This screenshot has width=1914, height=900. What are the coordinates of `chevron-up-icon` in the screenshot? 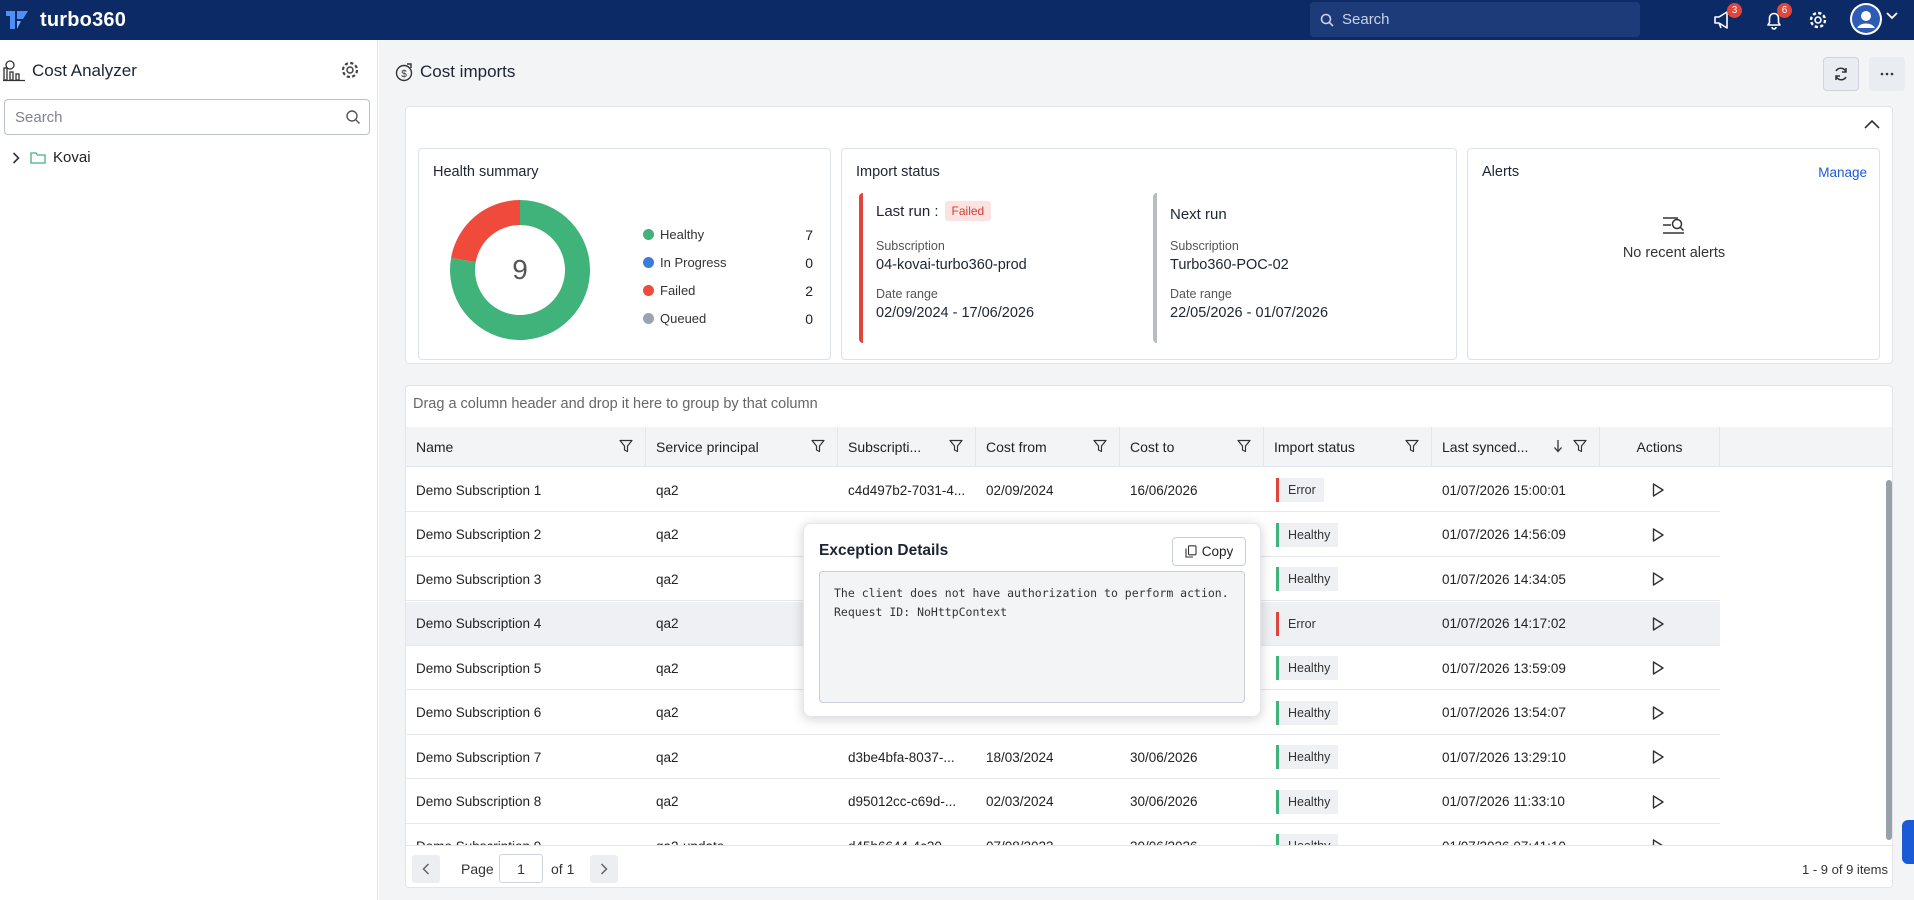 It's located at (1872, 124).